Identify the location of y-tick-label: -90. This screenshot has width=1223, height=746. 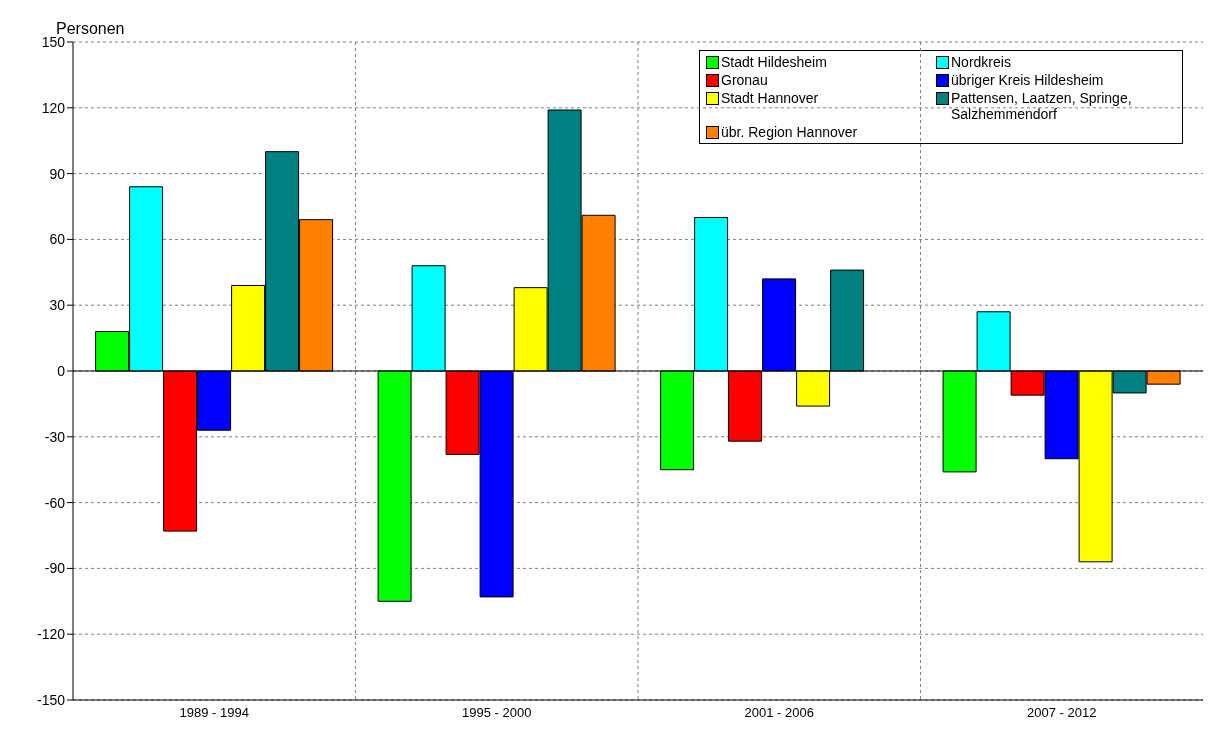
(55, 568).